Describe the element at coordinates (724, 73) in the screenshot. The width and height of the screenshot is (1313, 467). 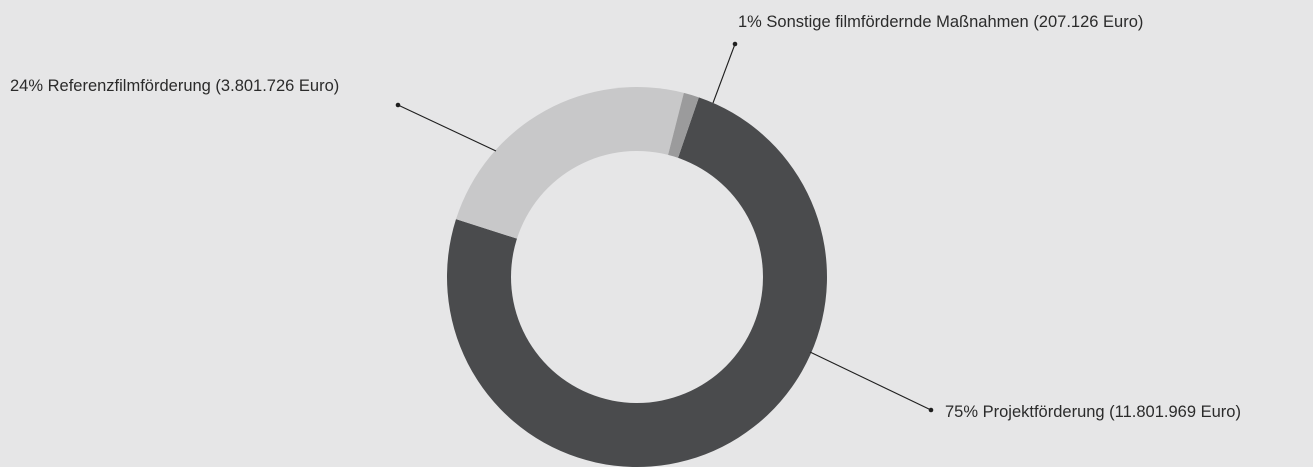
I see `leader-line-sonstige` at that location.